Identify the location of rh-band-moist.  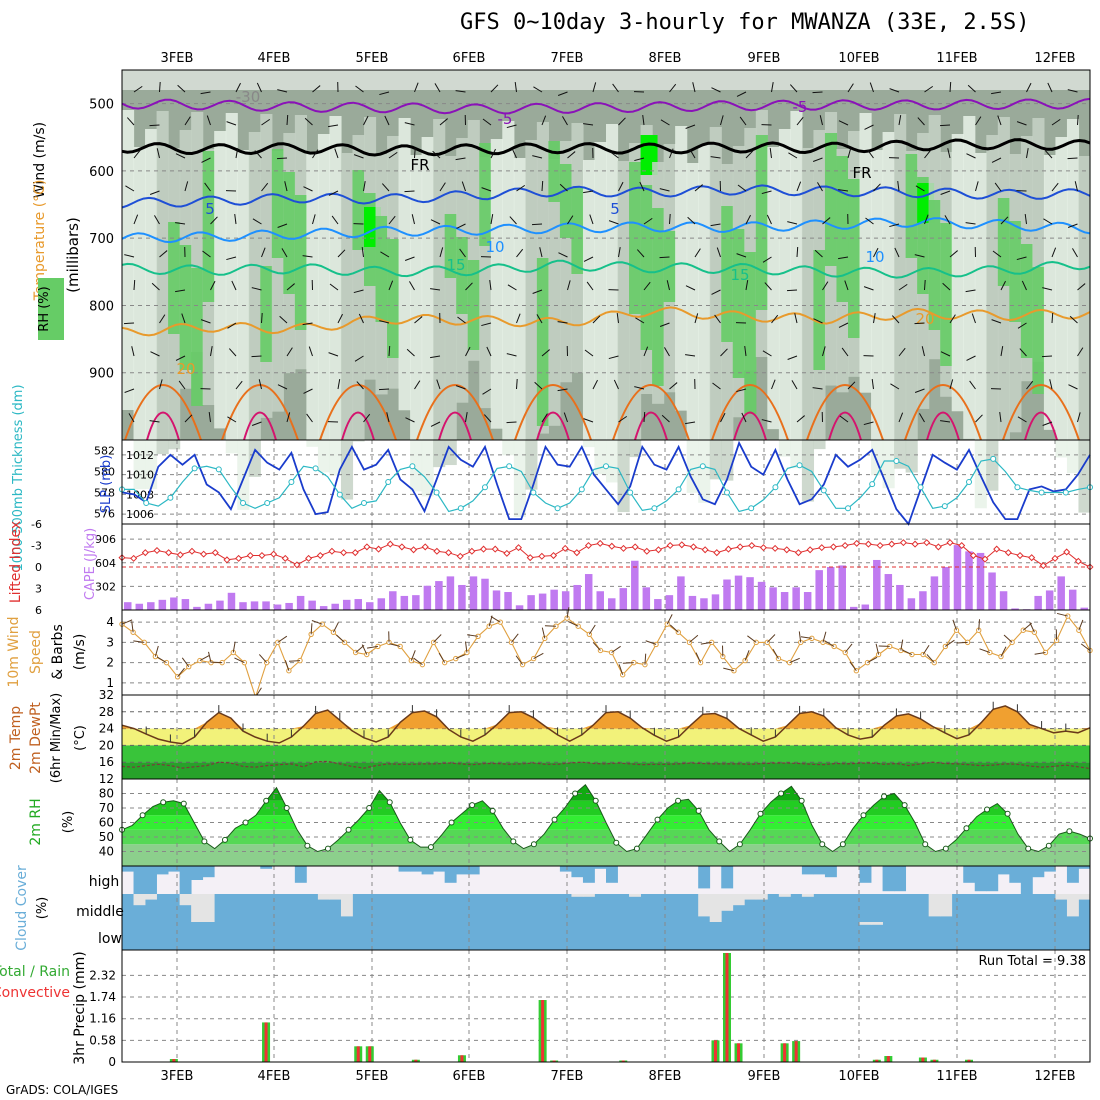
(185, 307).